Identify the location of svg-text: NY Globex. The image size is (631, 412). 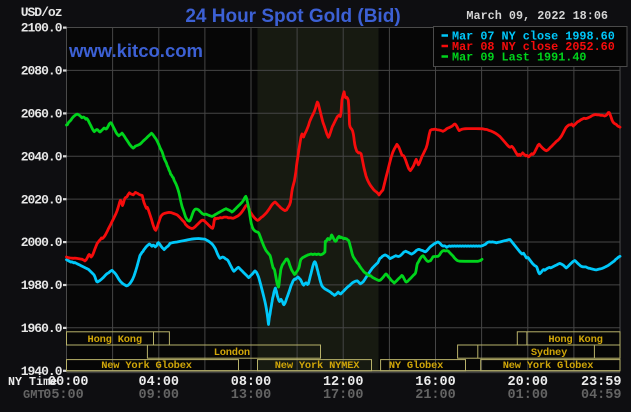
(416, 366).